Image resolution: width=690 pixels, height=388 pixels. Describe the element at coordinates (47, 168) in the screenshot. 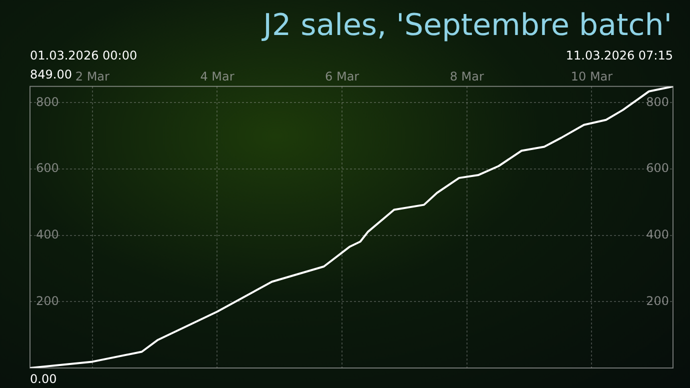

I see `y-tick-label: 600` at that location.